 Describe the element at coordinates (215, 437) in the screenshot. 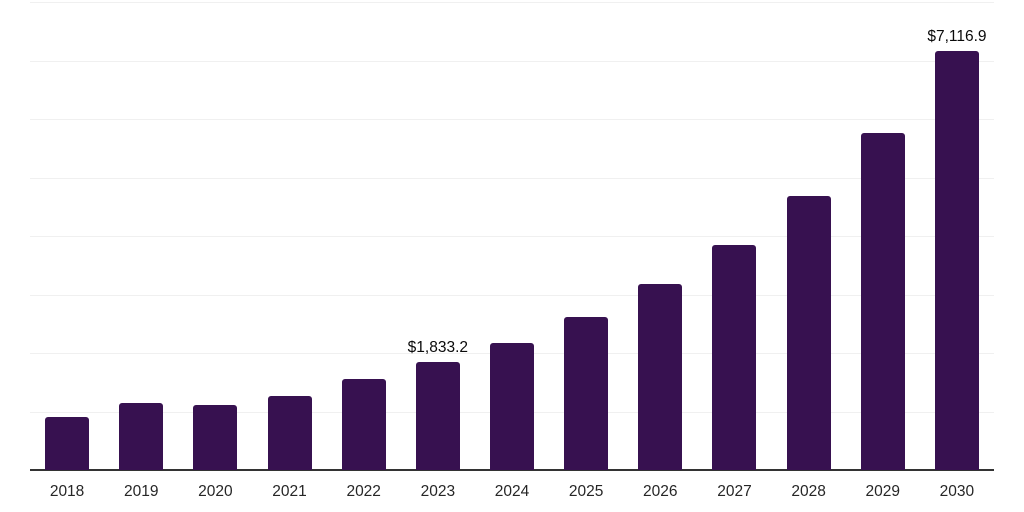

I see `bar-2020` at that location.